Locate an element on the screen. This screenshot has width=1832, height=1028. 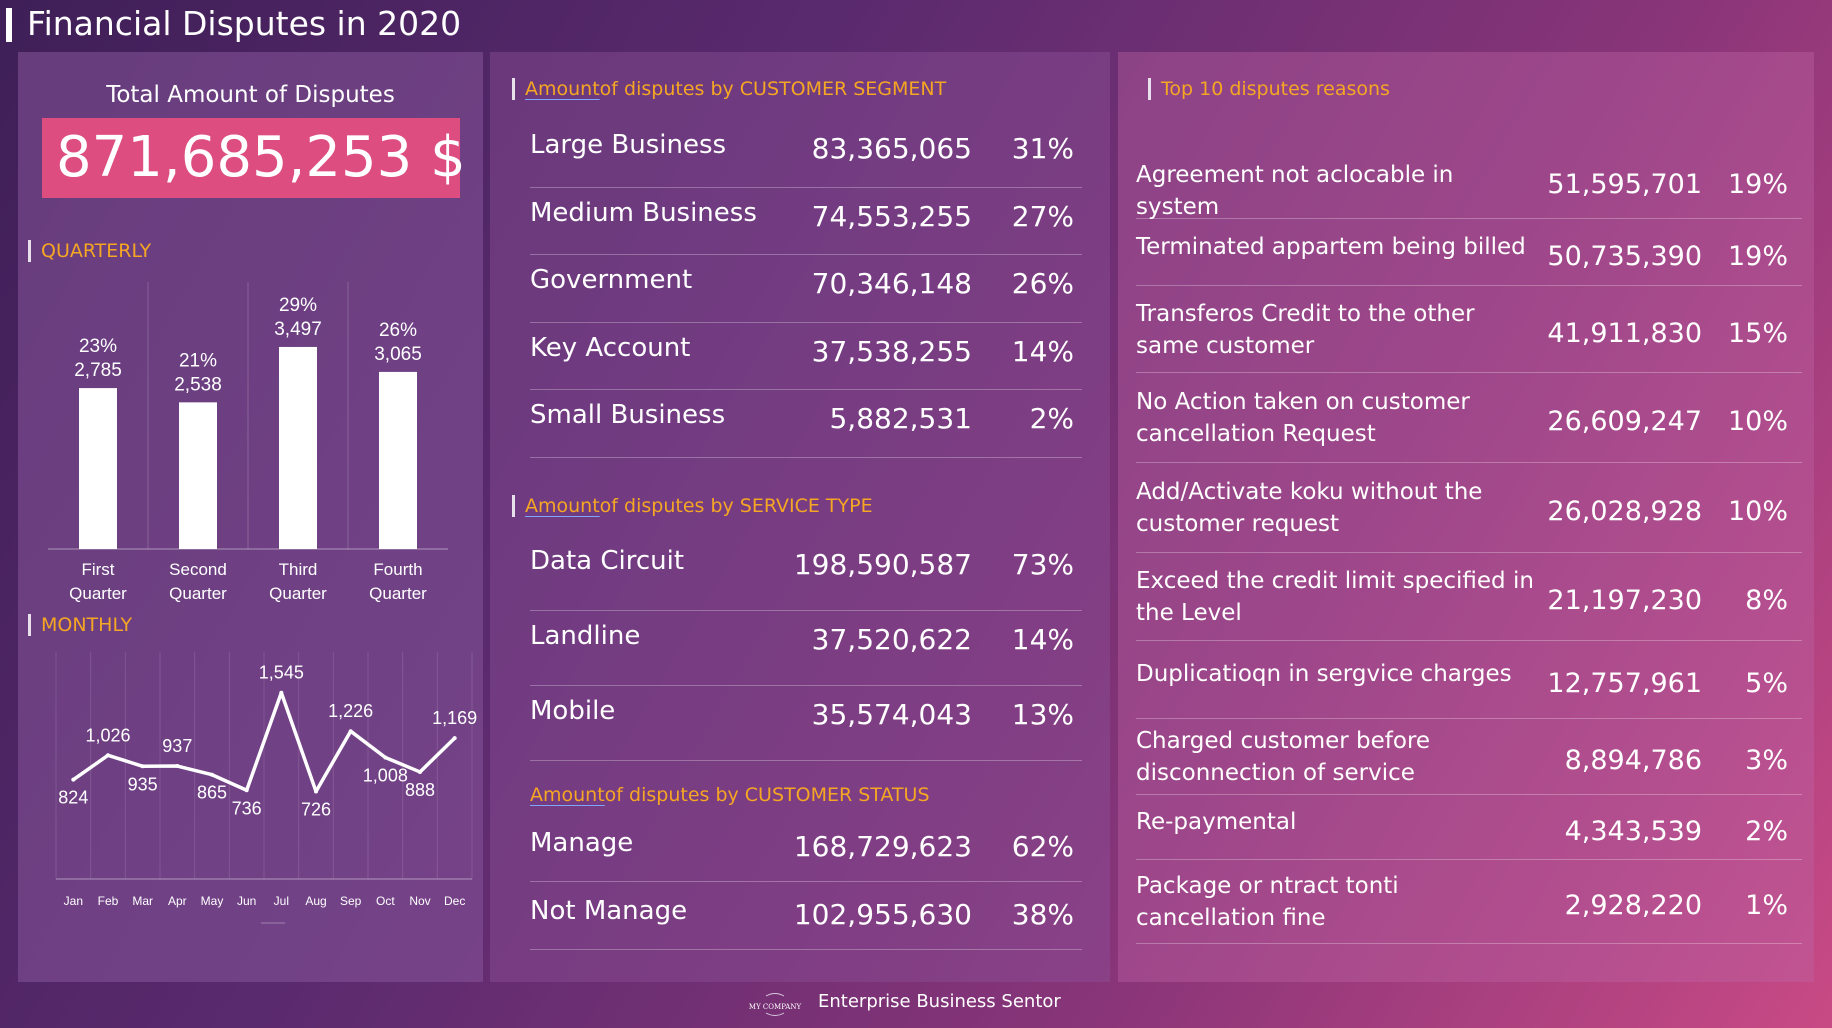
status-label-prefix: Amount is located at coordinates (567, 795).